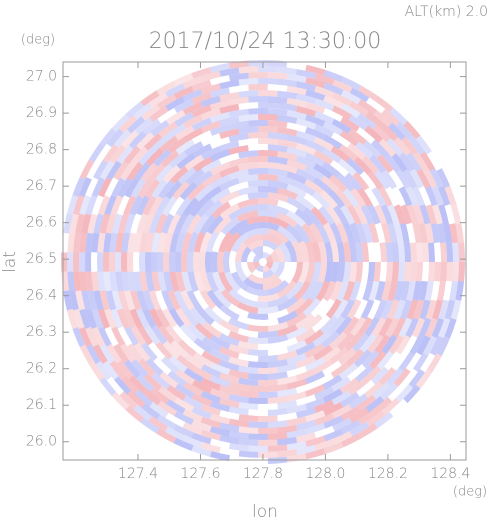  I want to click on y-tick-label: 26.3, so click(41, 332).